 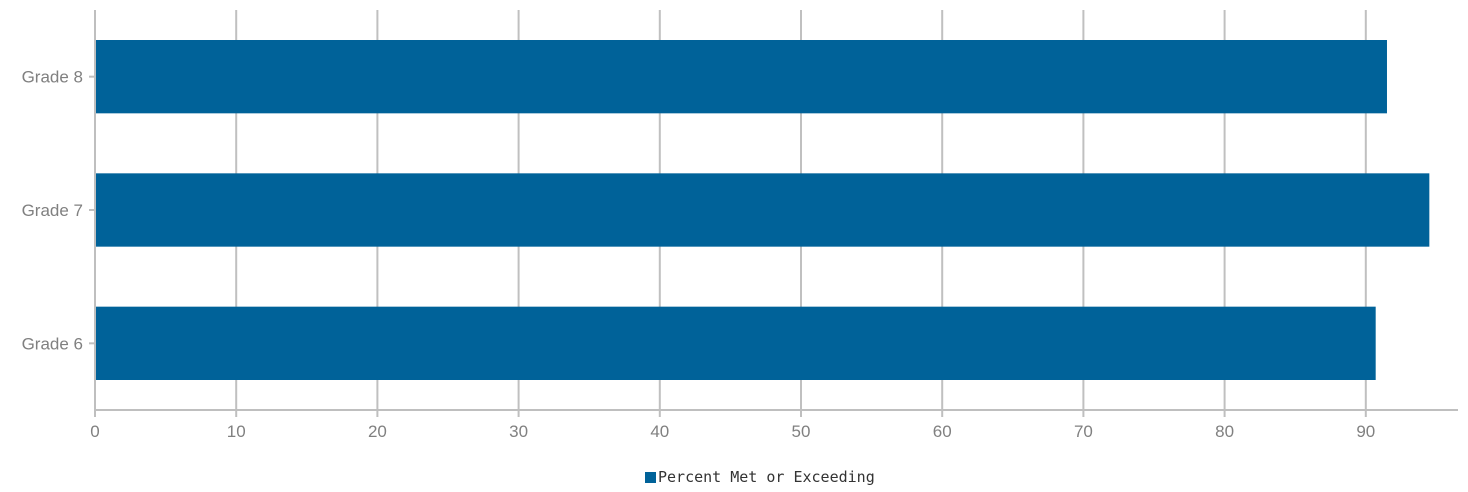 I want to click on y-category-label: Grade 6, so click(x=52, y=343).